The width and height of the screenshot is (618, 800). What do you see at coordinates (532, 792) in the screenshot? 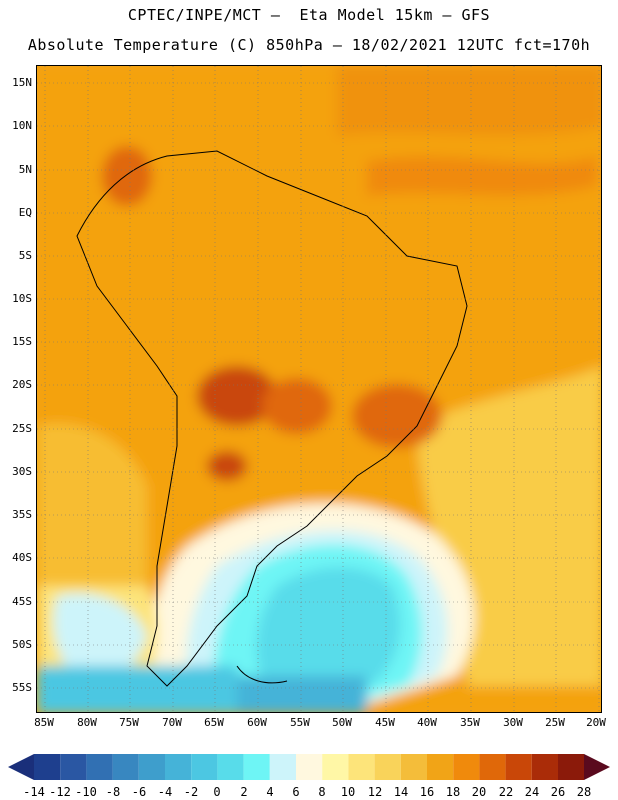
I see `legend-label: 24` at bounding box center [532, 792].